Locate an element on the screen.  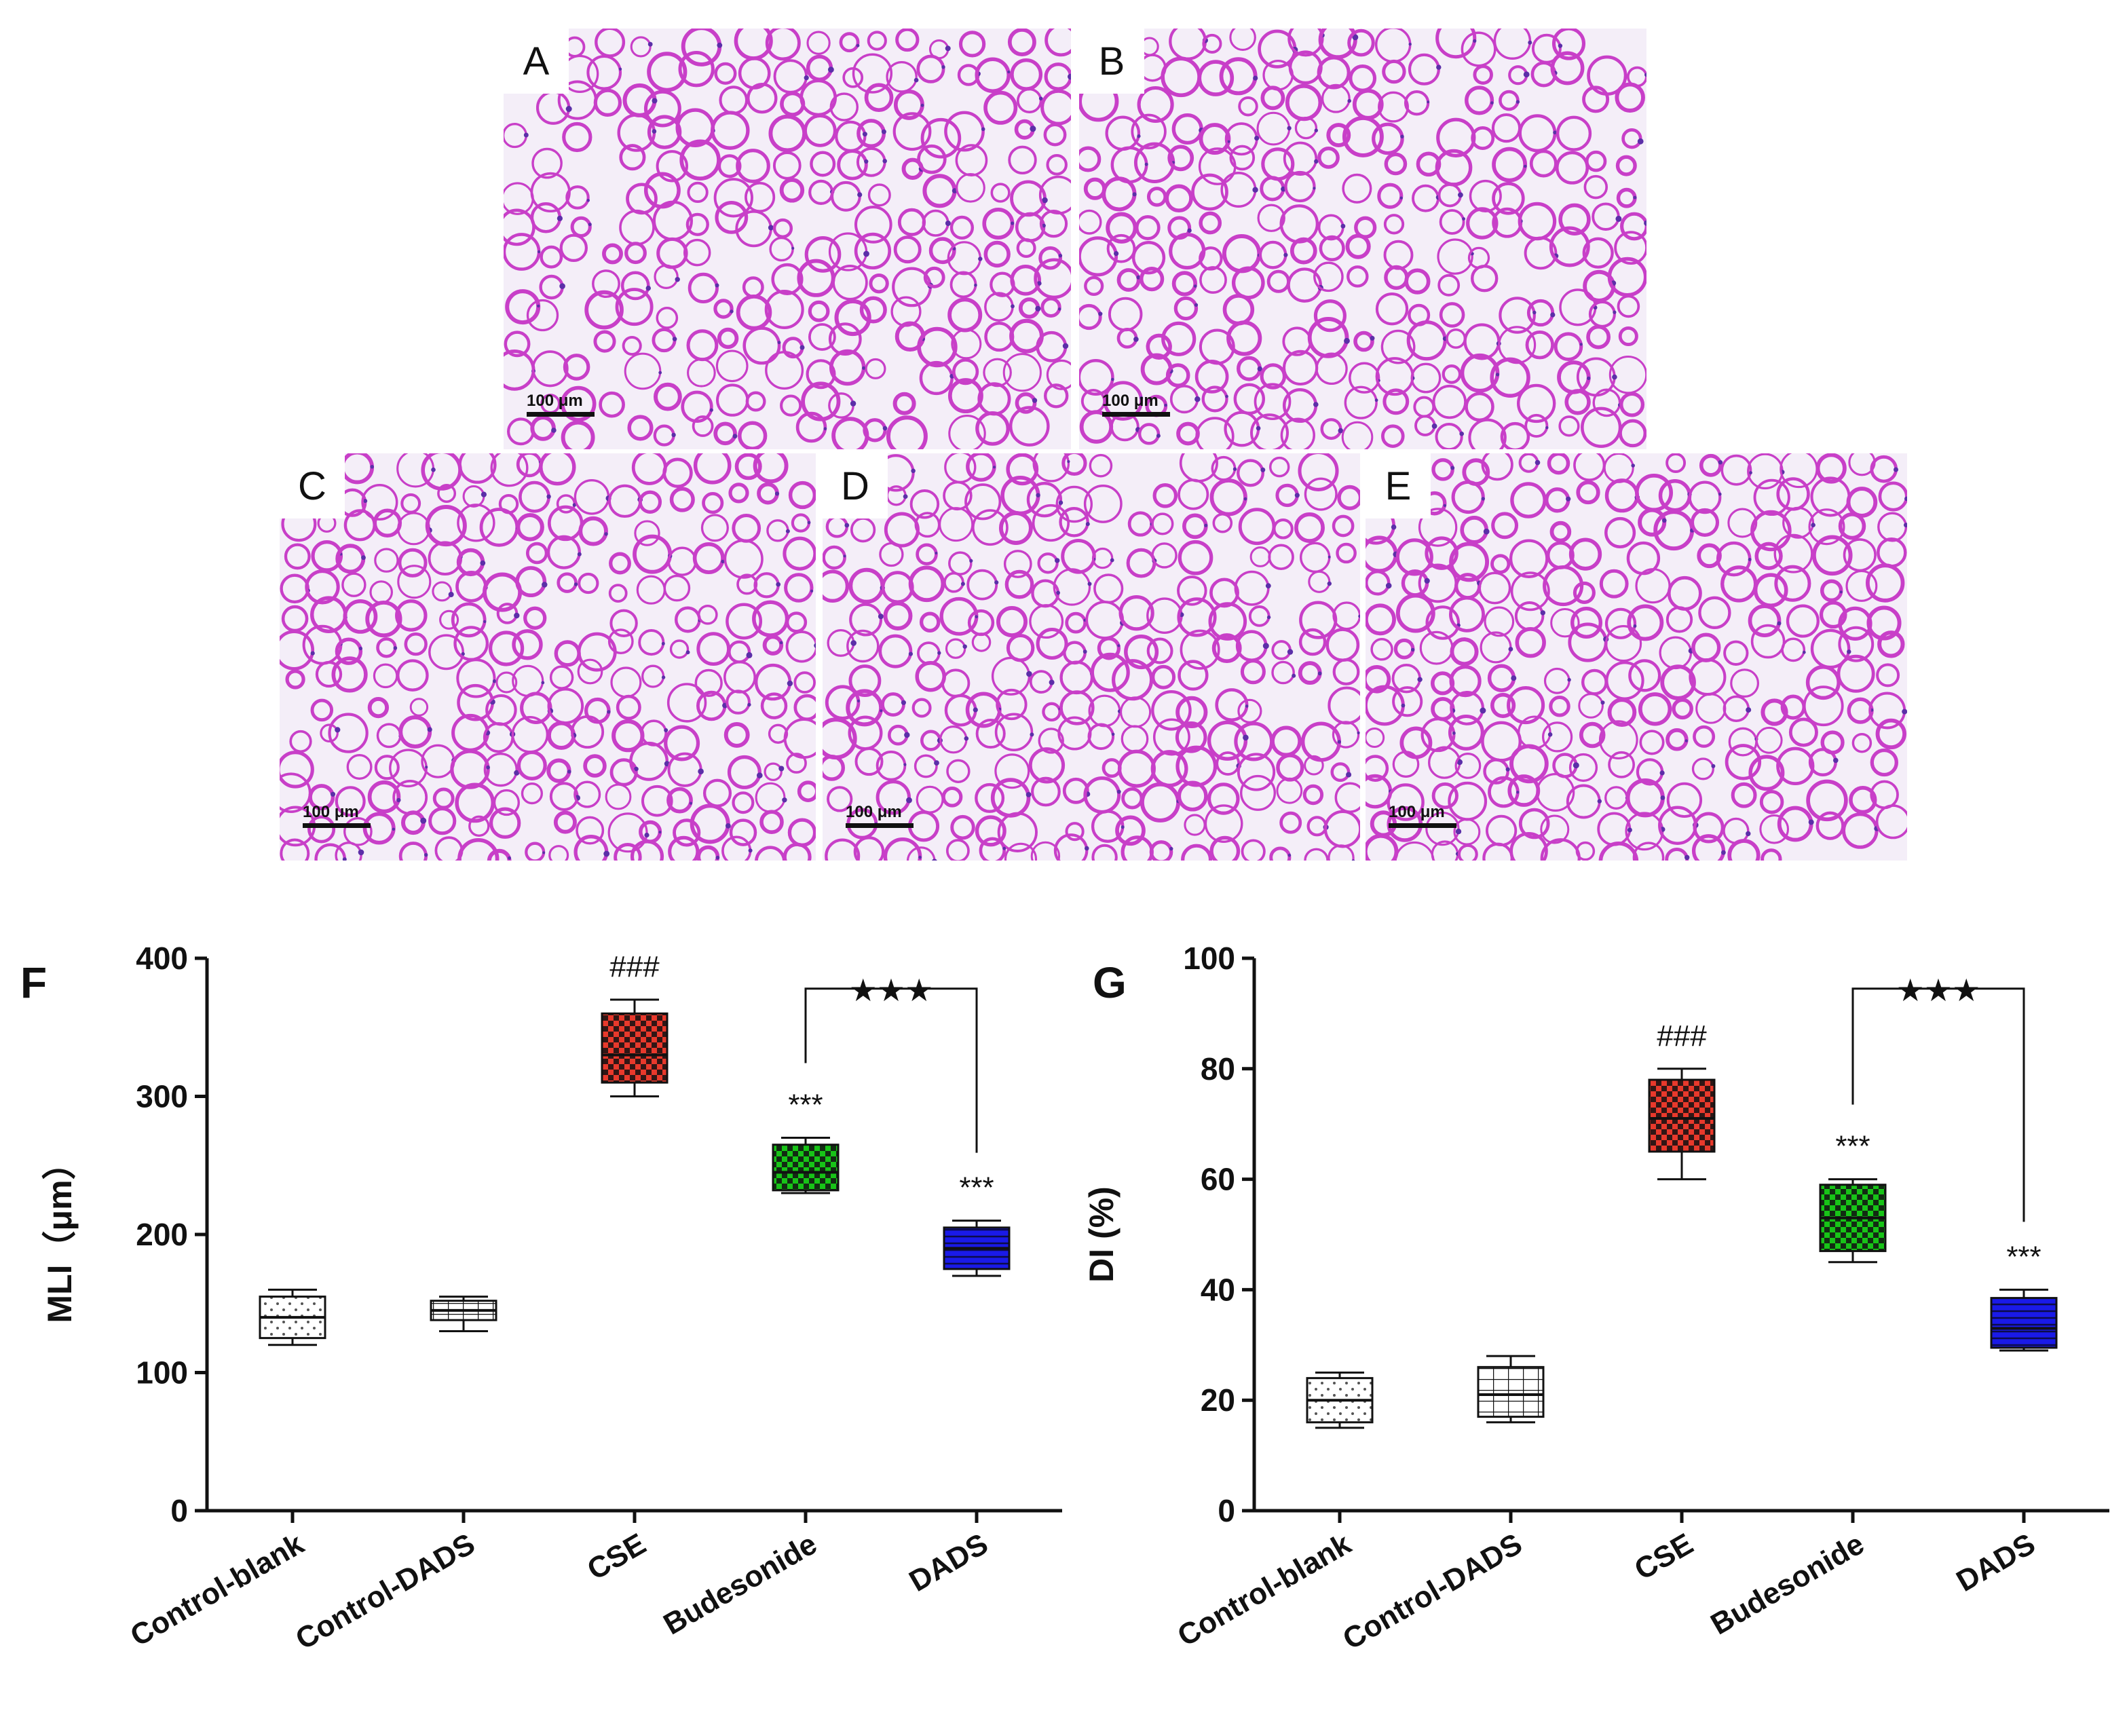
y-tick-label: 40 is located at coordinates (1218, 1289).